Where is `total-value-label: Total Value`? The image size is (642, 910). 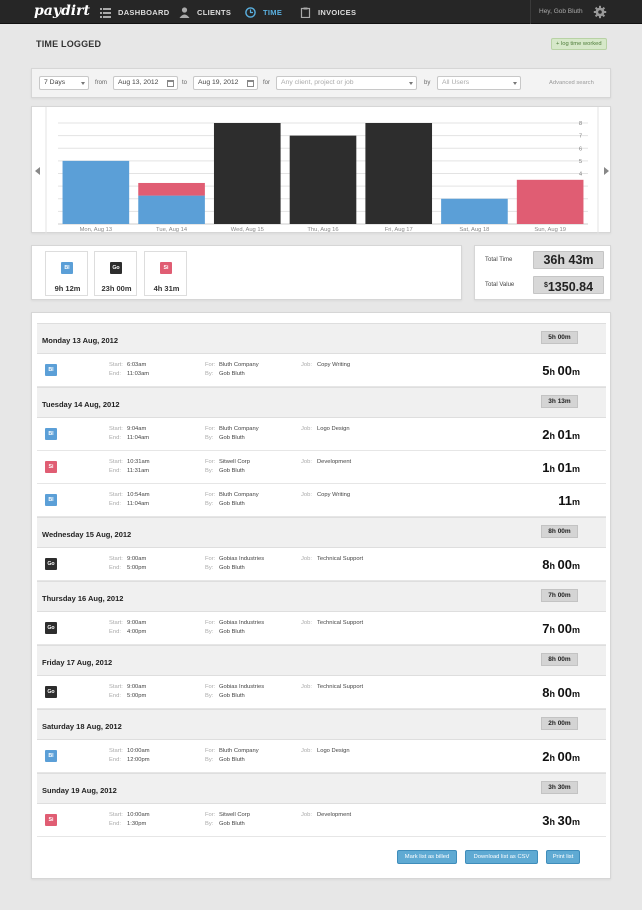 total-value-label: Total Value is located at coordinates (500, 285).